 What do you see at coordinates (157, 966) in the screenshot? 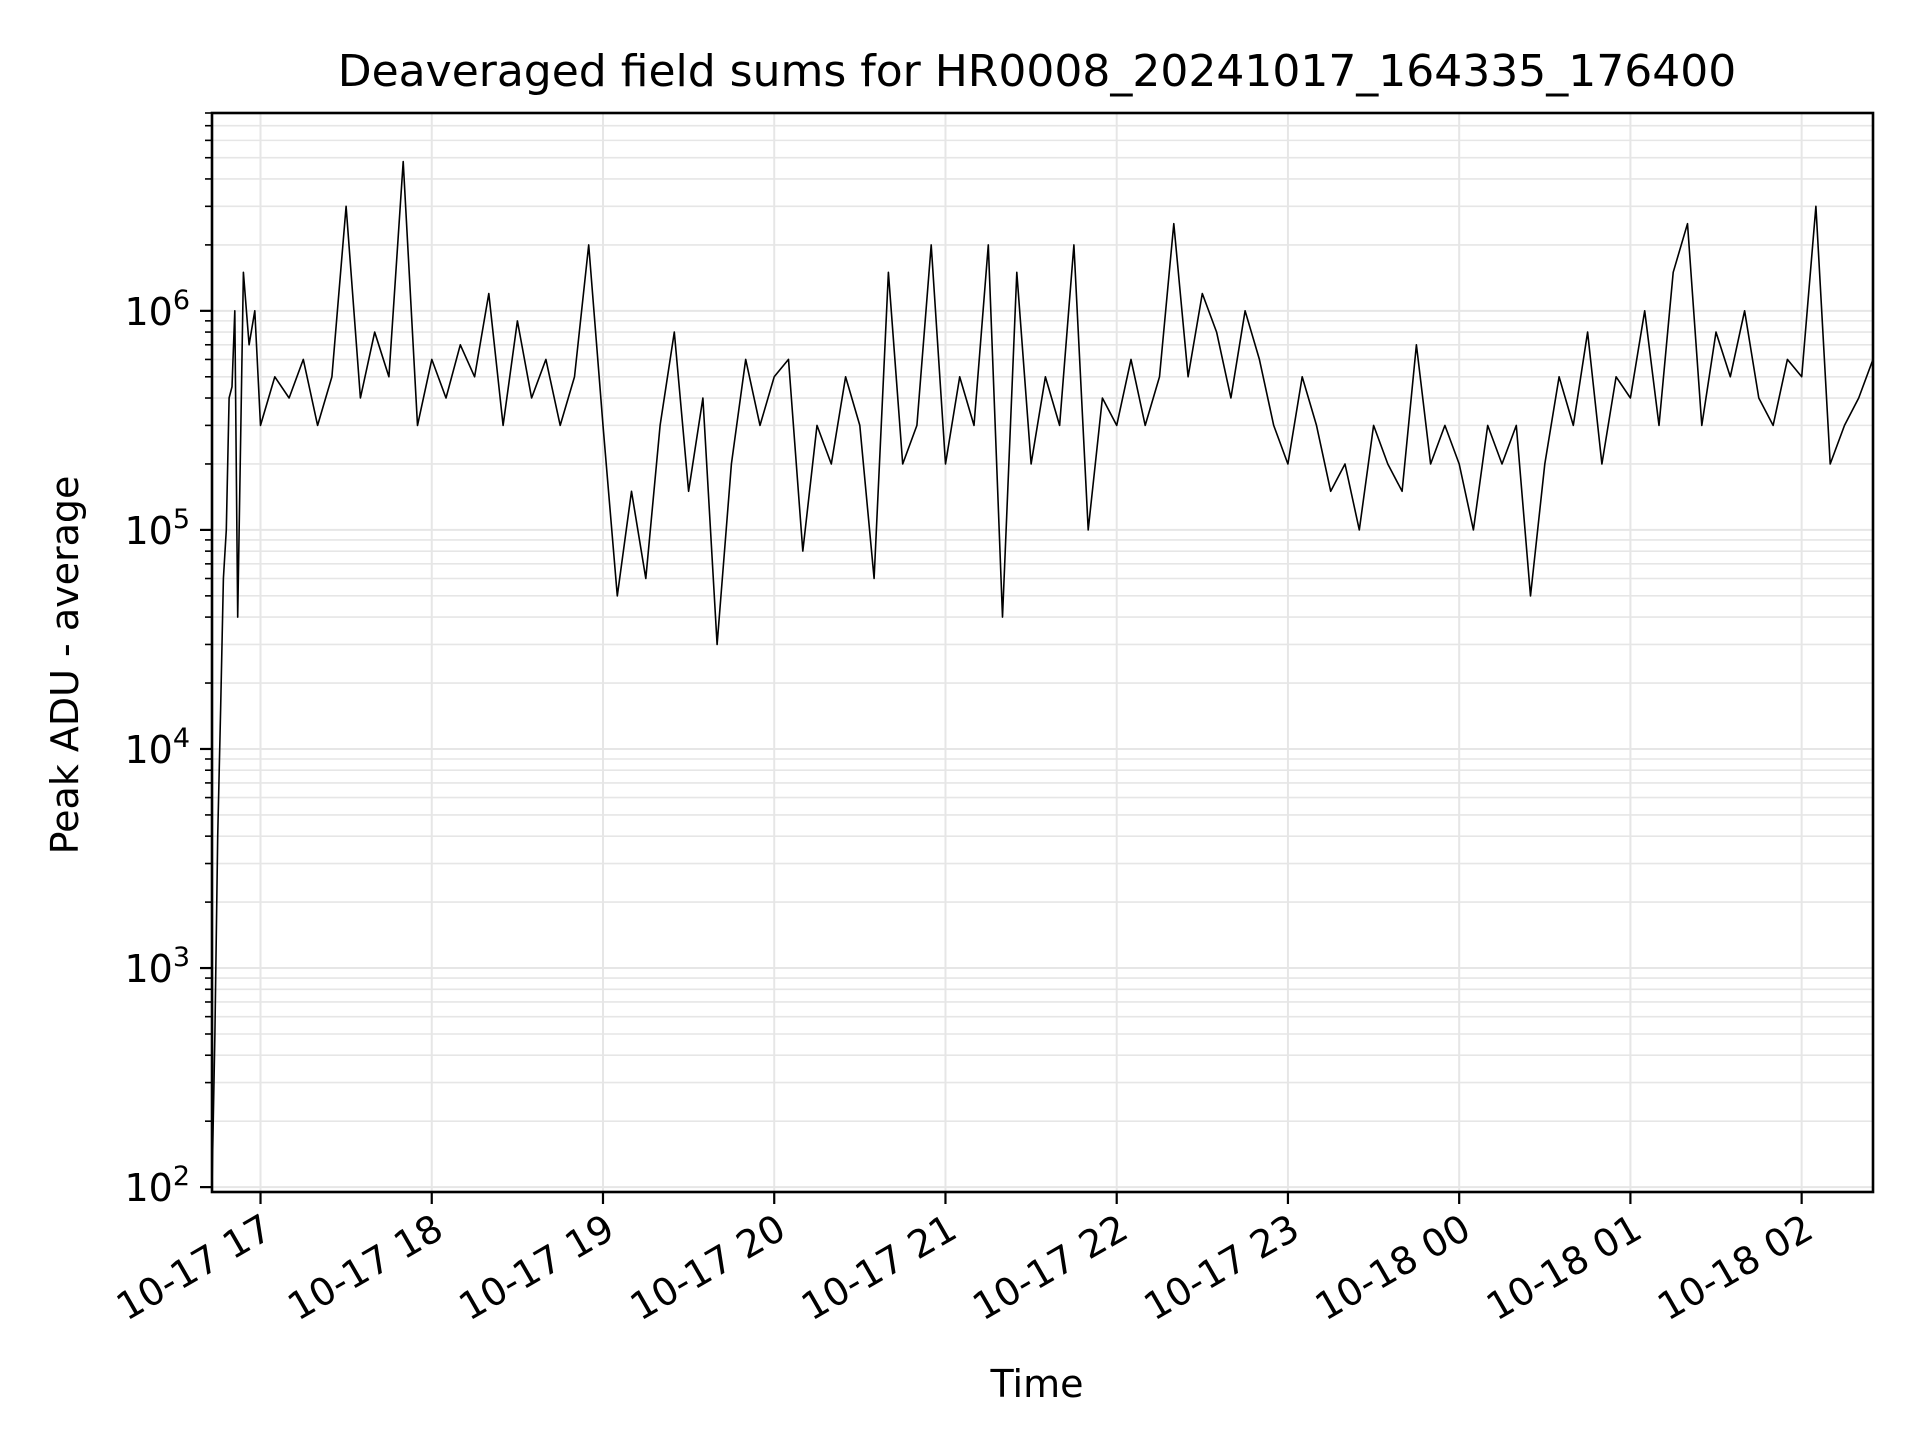
I see `y-tick-label: 103` at bounding box center [157, 966].